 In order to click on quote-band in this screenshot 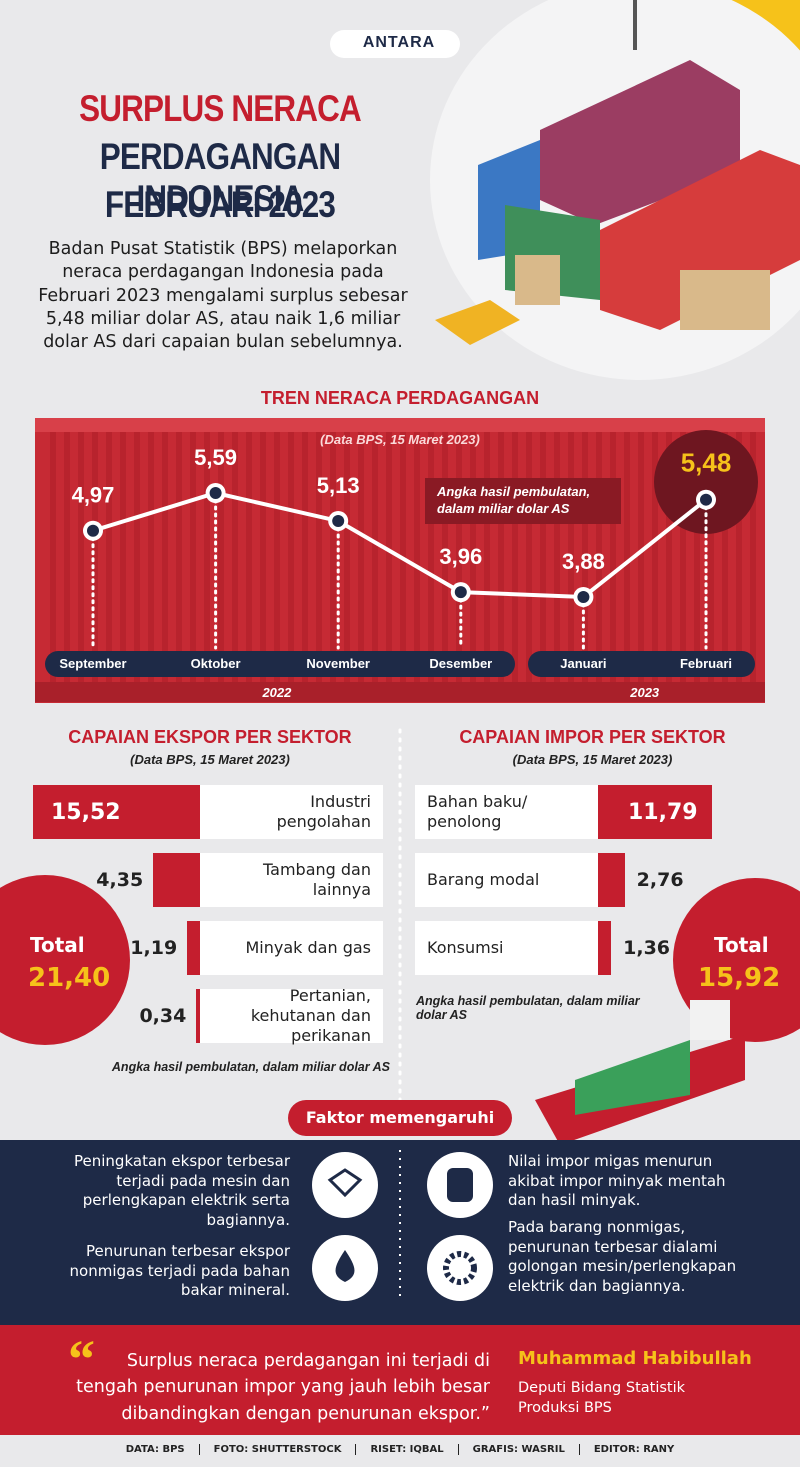, I will do `click(400, 1380)`.